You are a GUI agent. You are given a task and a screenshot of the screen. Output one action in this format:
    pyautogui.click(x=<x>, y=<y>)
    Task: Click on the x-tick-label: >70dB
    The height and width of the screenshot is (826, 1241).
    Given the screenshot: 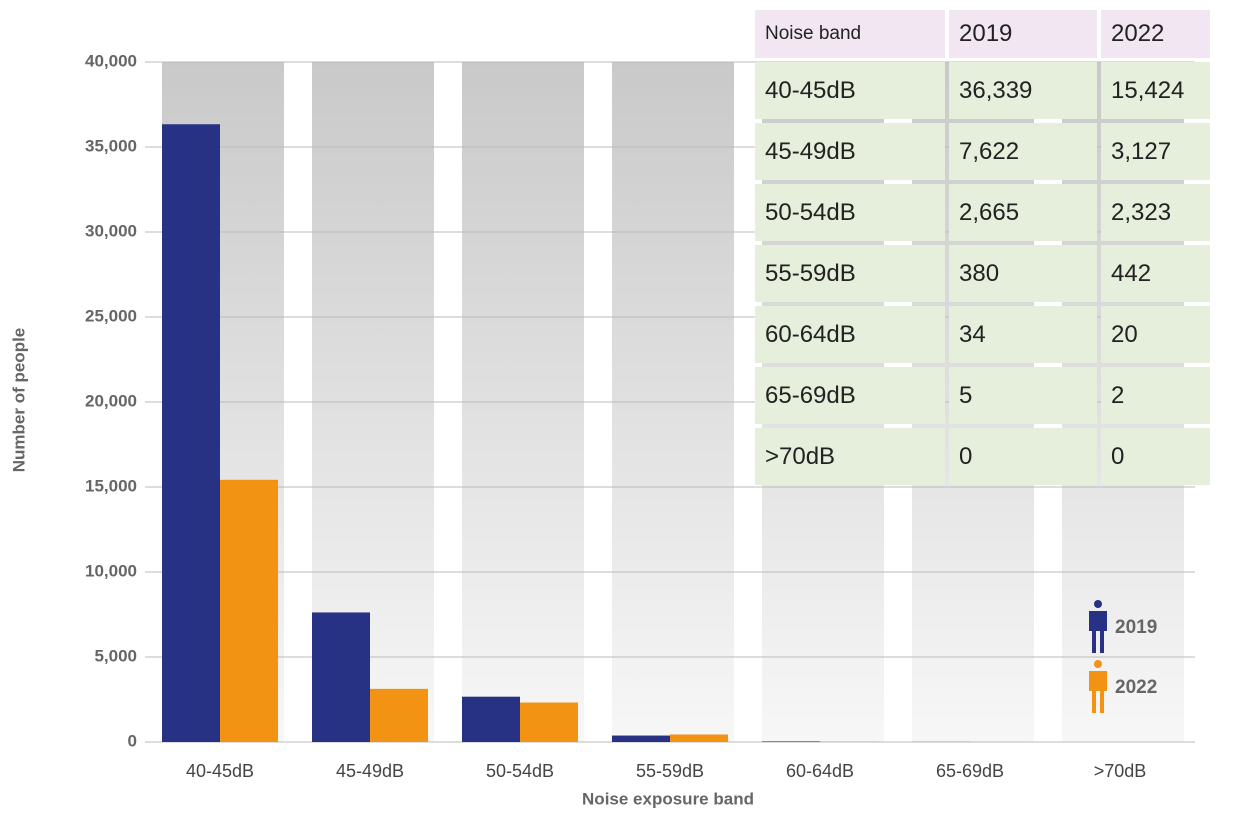 What is the action you would take?
    pyautogui.click(x=1120, y=771)
    